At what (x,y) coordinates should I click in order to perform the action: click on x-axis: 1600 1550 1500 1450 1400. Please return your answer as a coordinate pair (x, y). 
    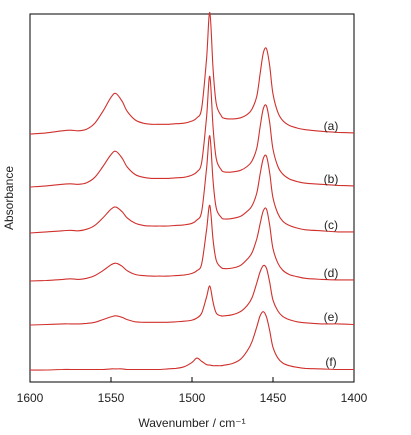
    Looking at the image, I should click on (192, 391).